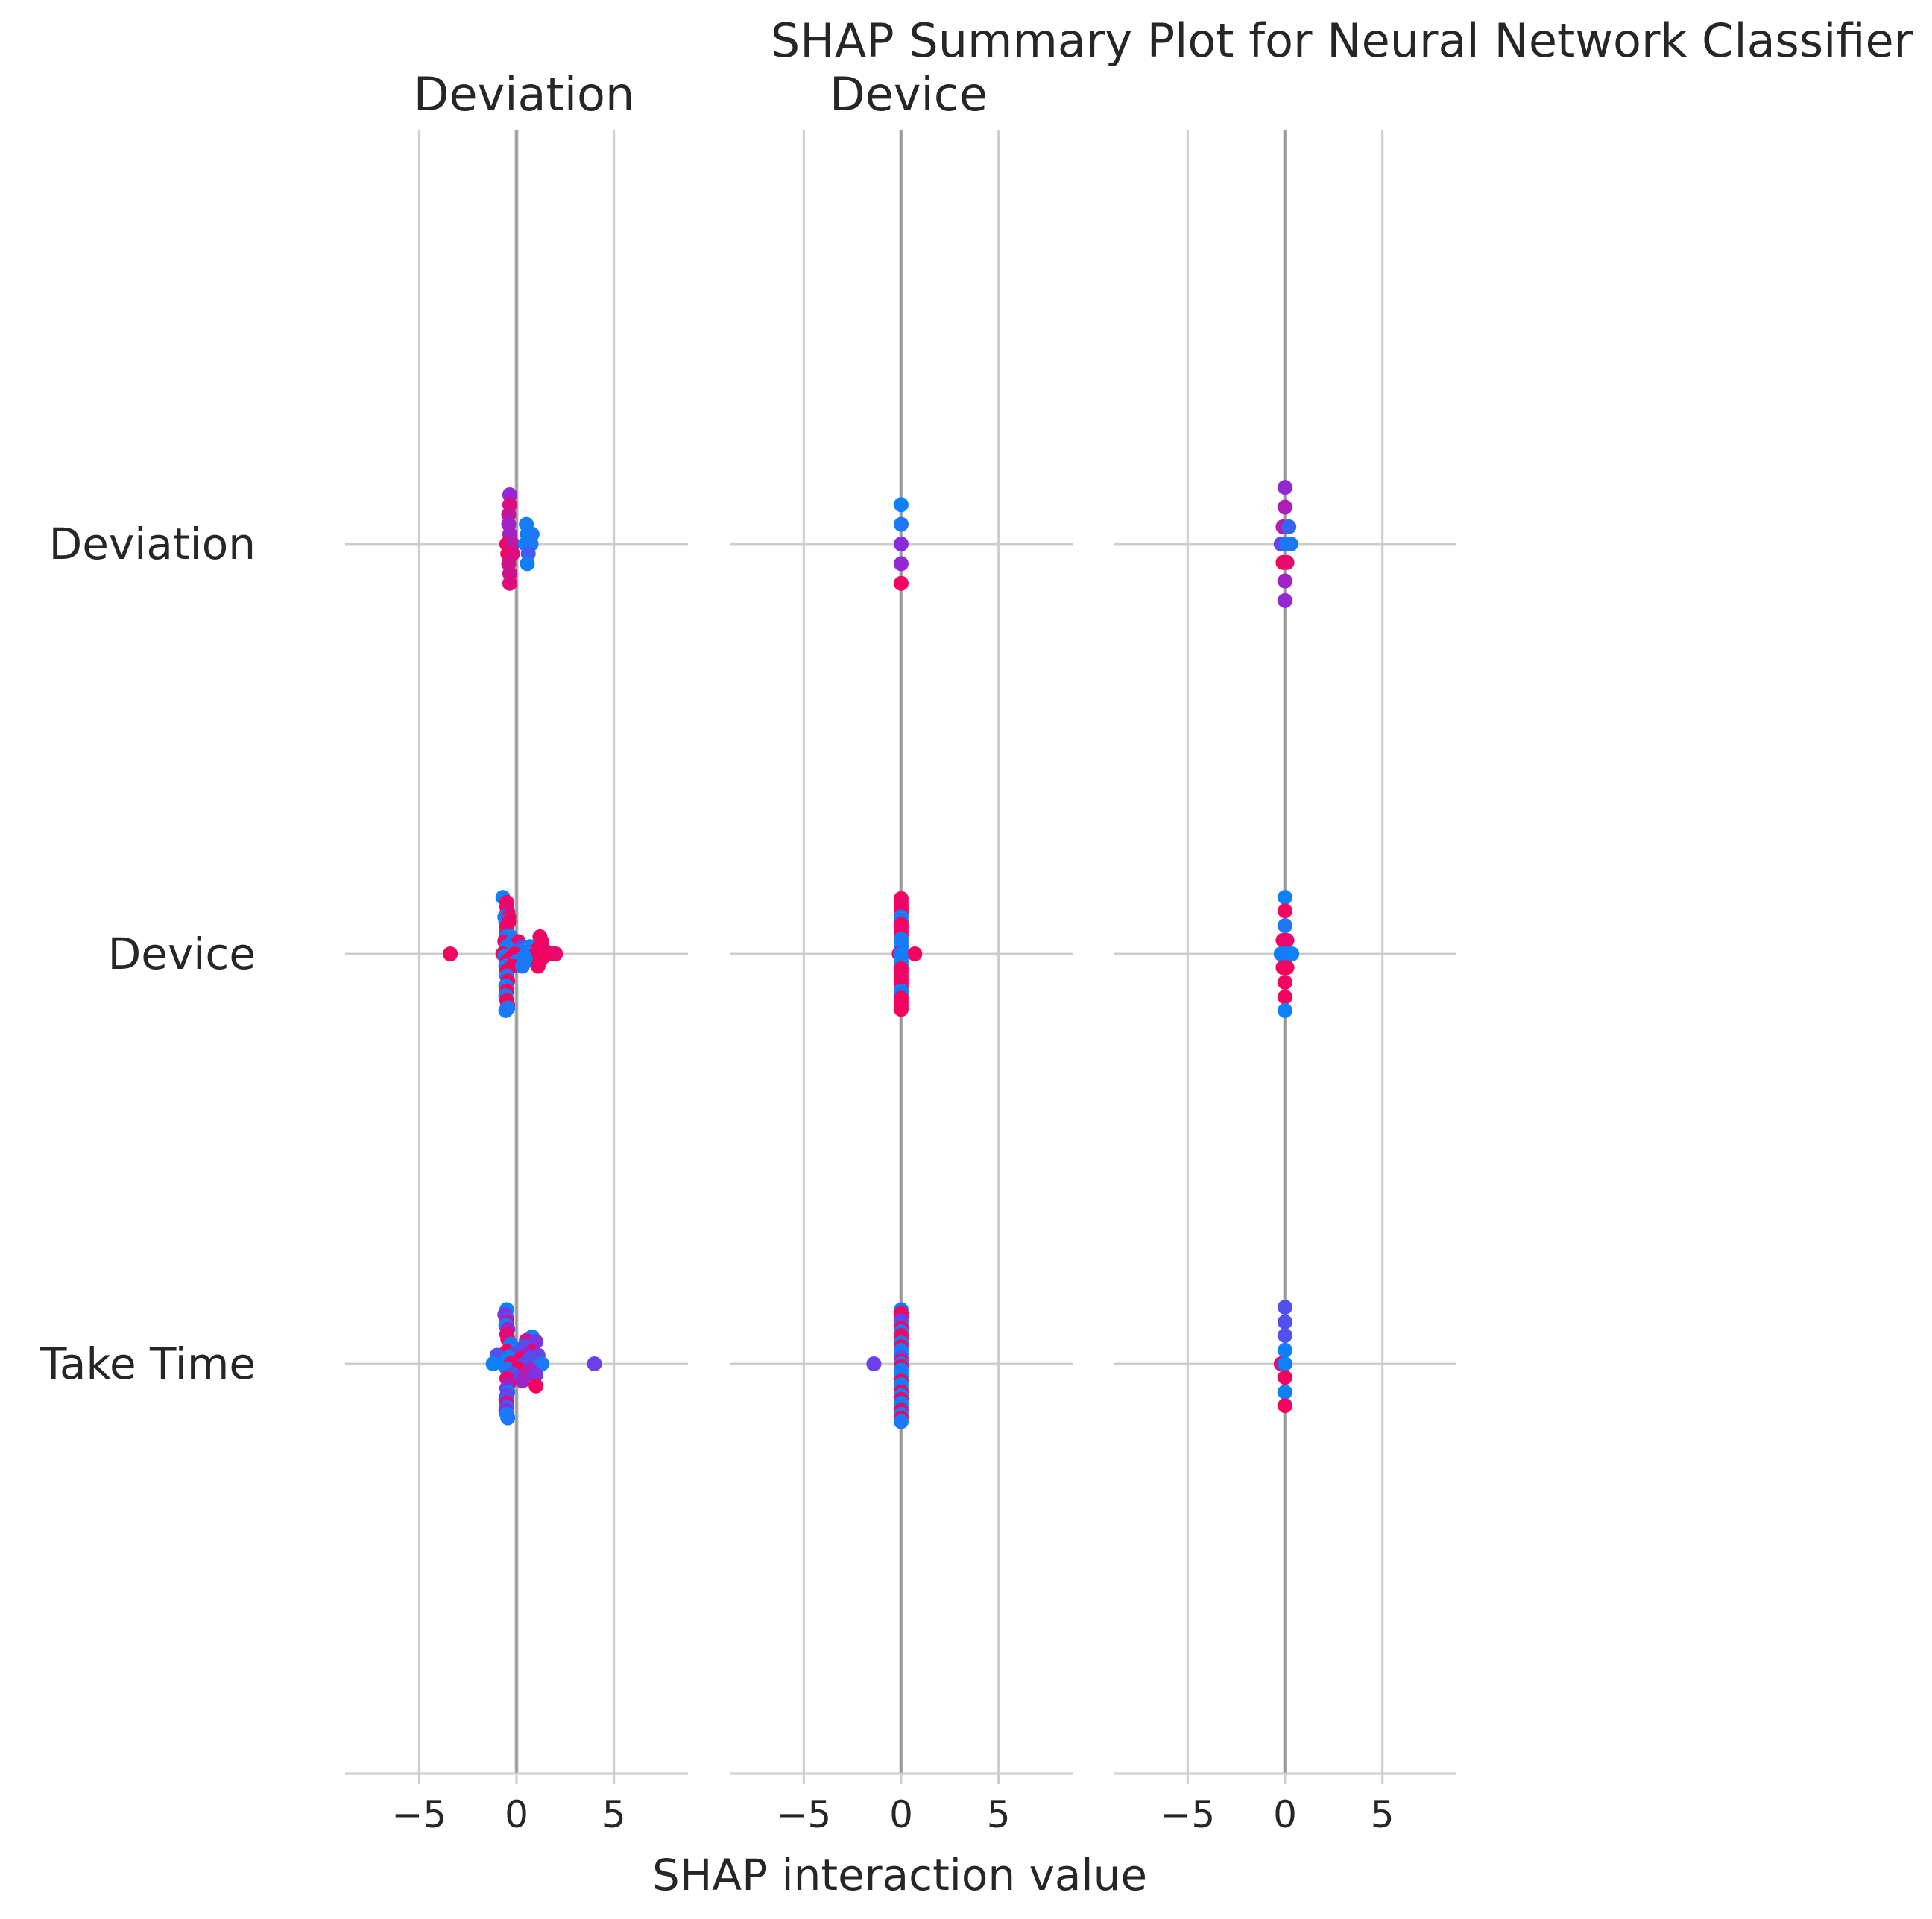 The height and width of the screenshot is (1919, 1932). I want to click on feature-label: Deviation, so click(152, 544).